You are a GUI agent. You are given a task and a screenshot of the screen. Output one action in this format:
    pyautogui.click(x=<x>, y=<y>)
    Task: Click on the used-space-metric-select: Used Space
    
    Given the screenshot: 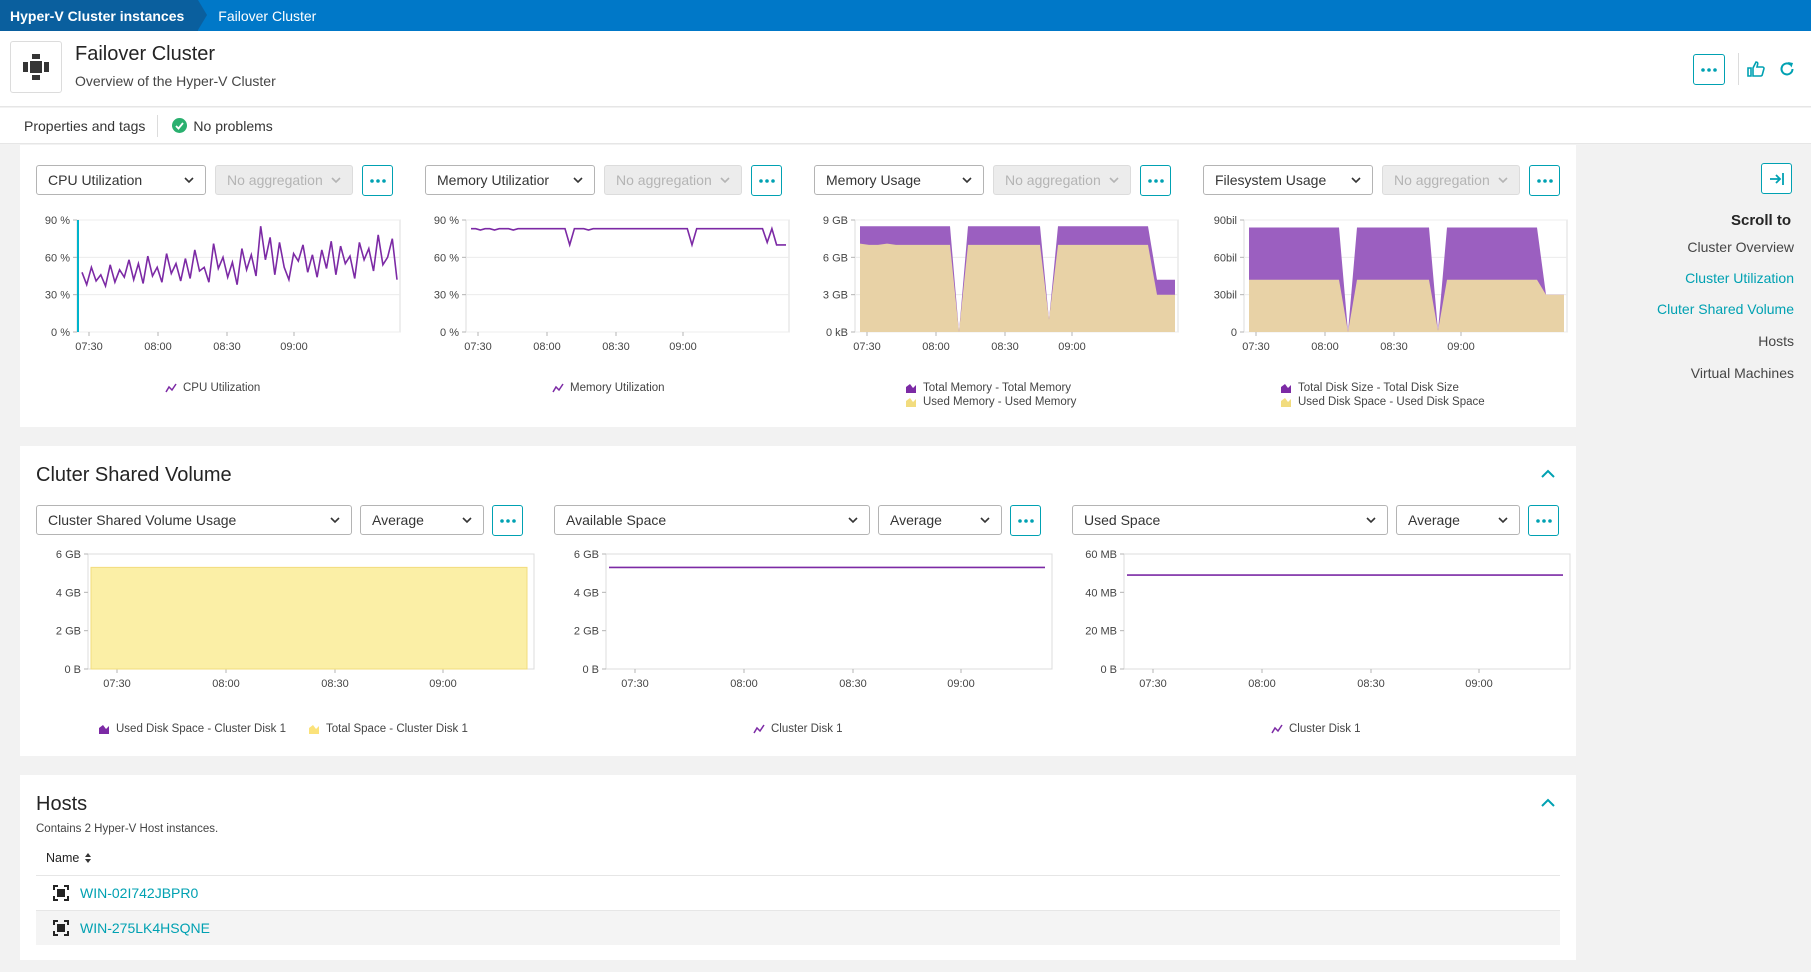 What is the action you would take?
    pyautogui.click(x=1230, y=520)
    